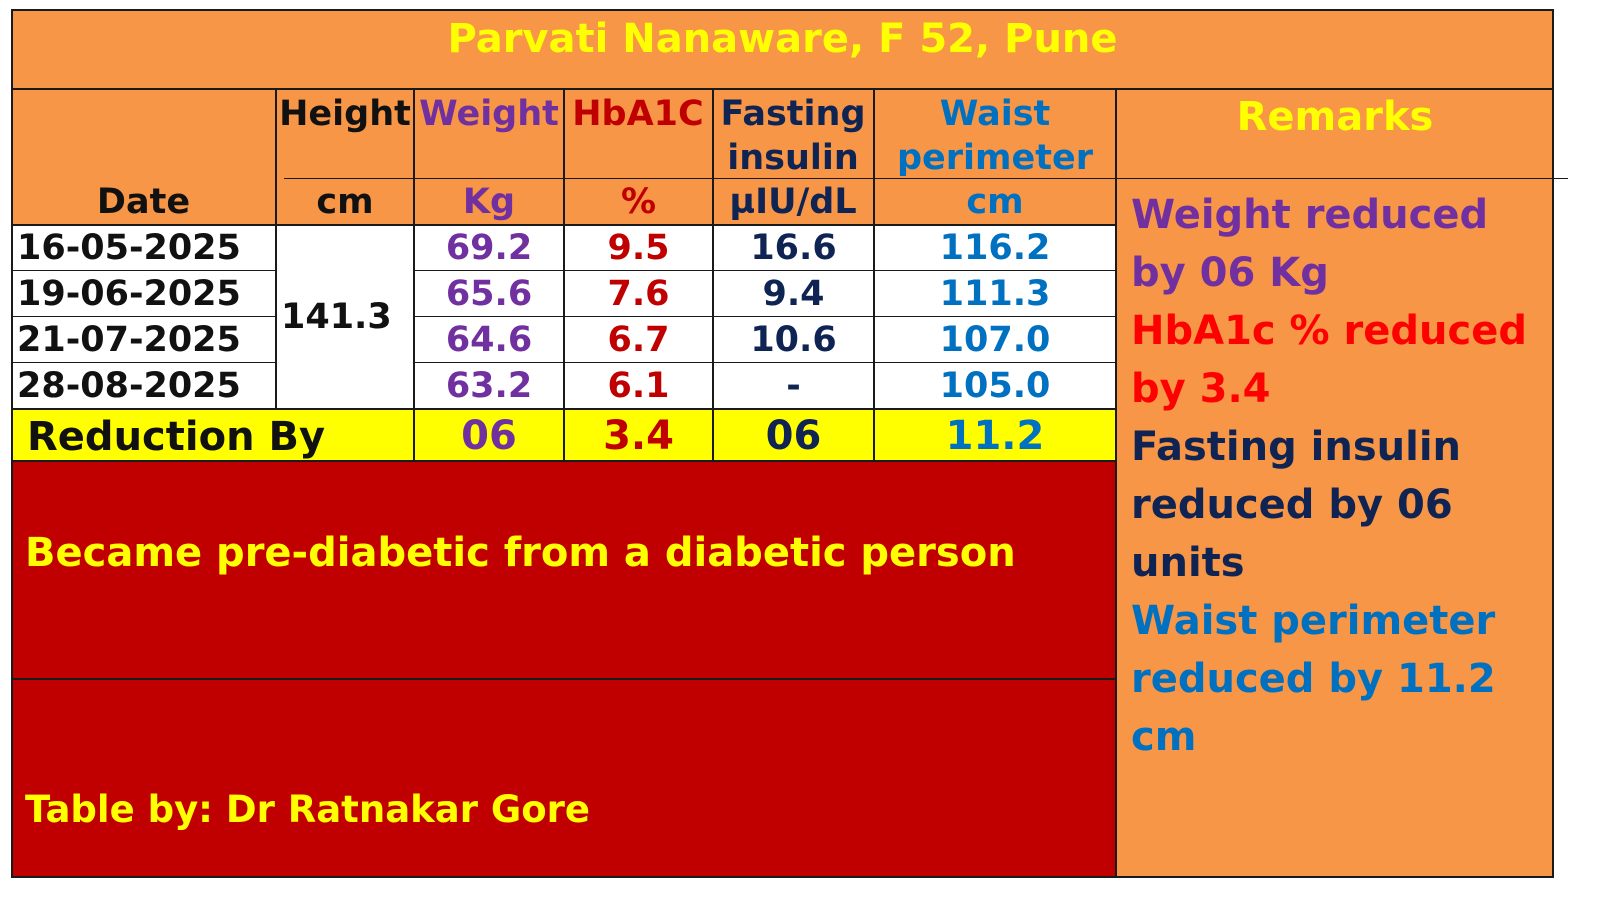 The height and width of the screenshot is (905, 1600). Describe the element at coordinates (143, 201) in the screenshot. I see `header-date: Date` at that location.